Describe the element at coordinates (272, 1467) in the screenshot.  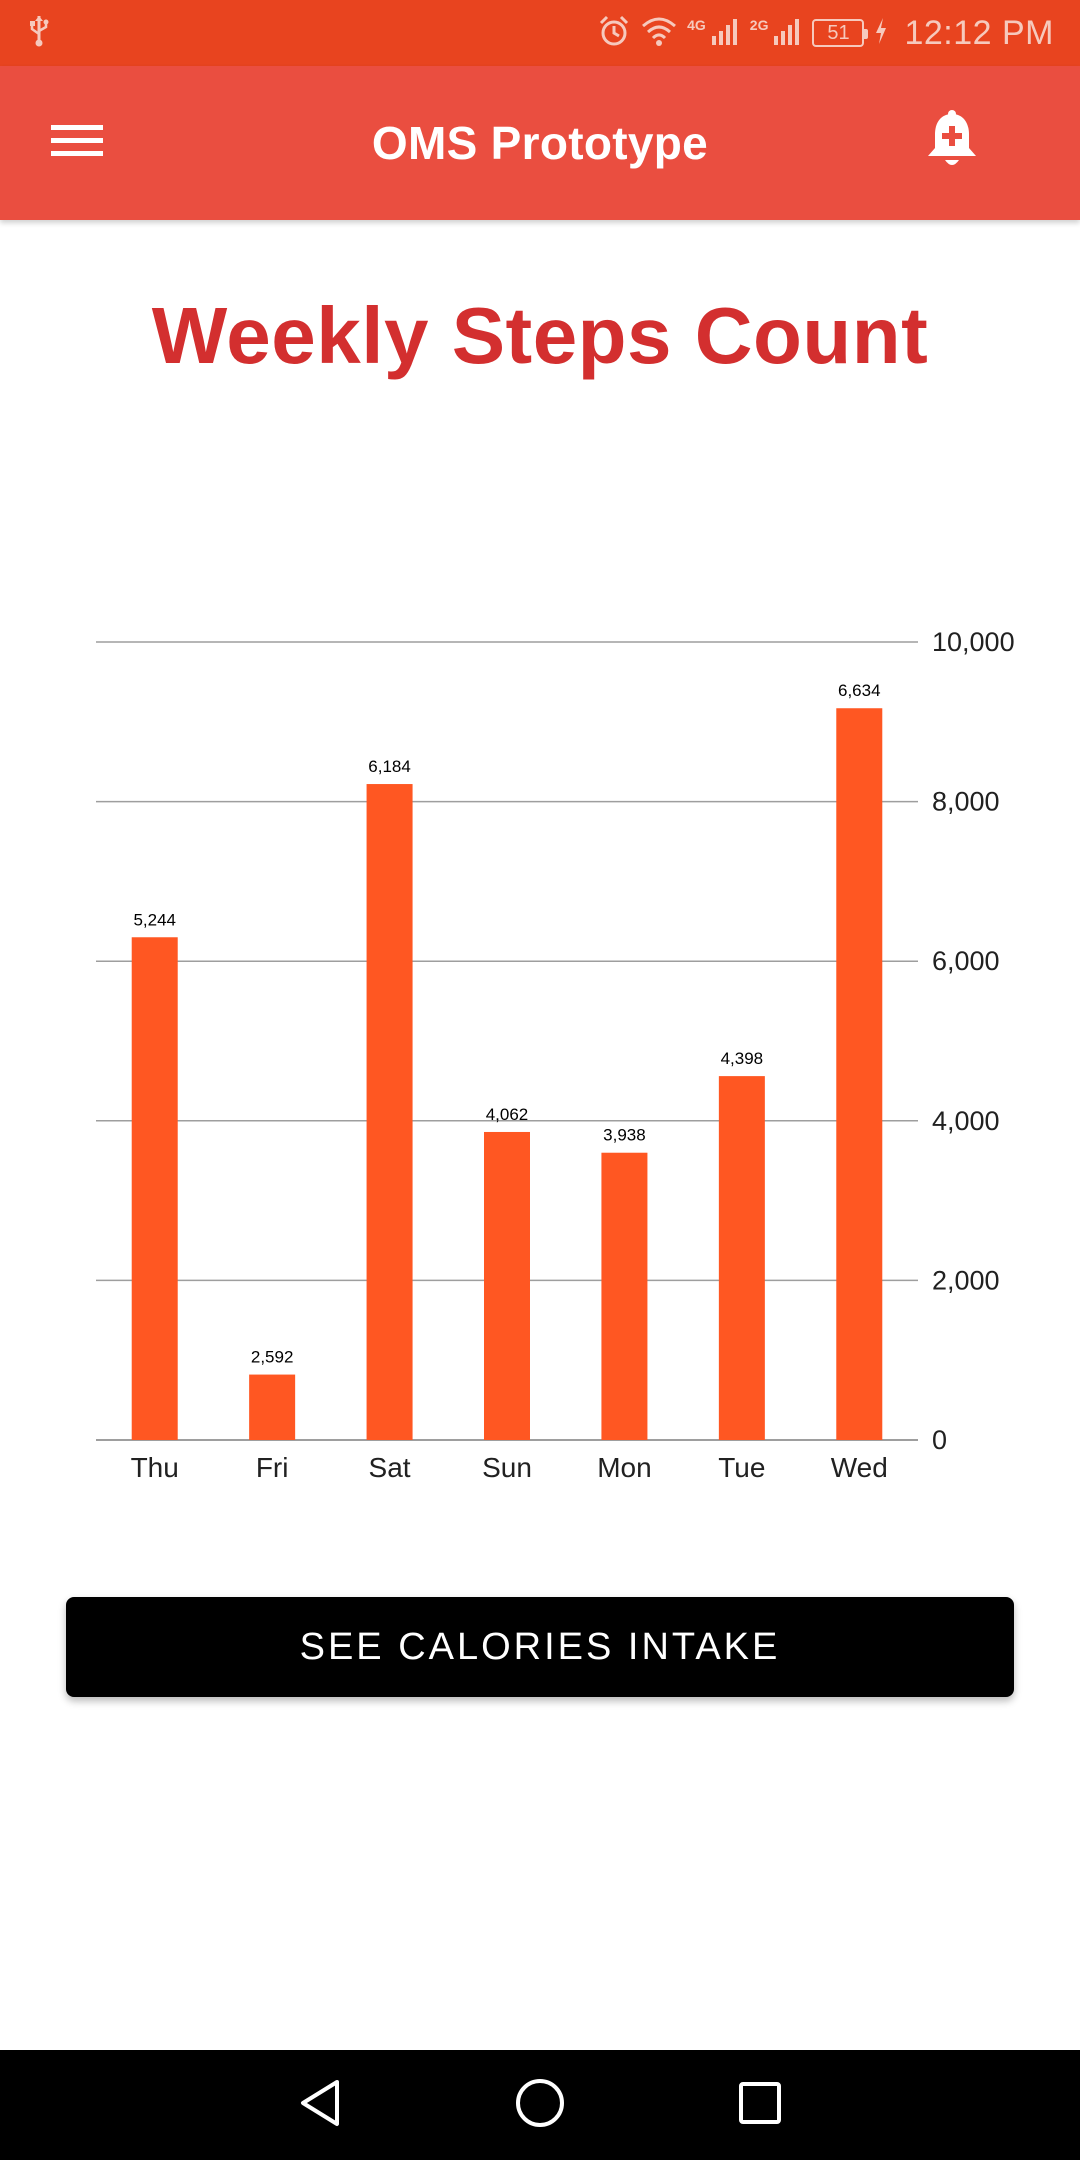
I see `x-tick-label: Fri` at that location.